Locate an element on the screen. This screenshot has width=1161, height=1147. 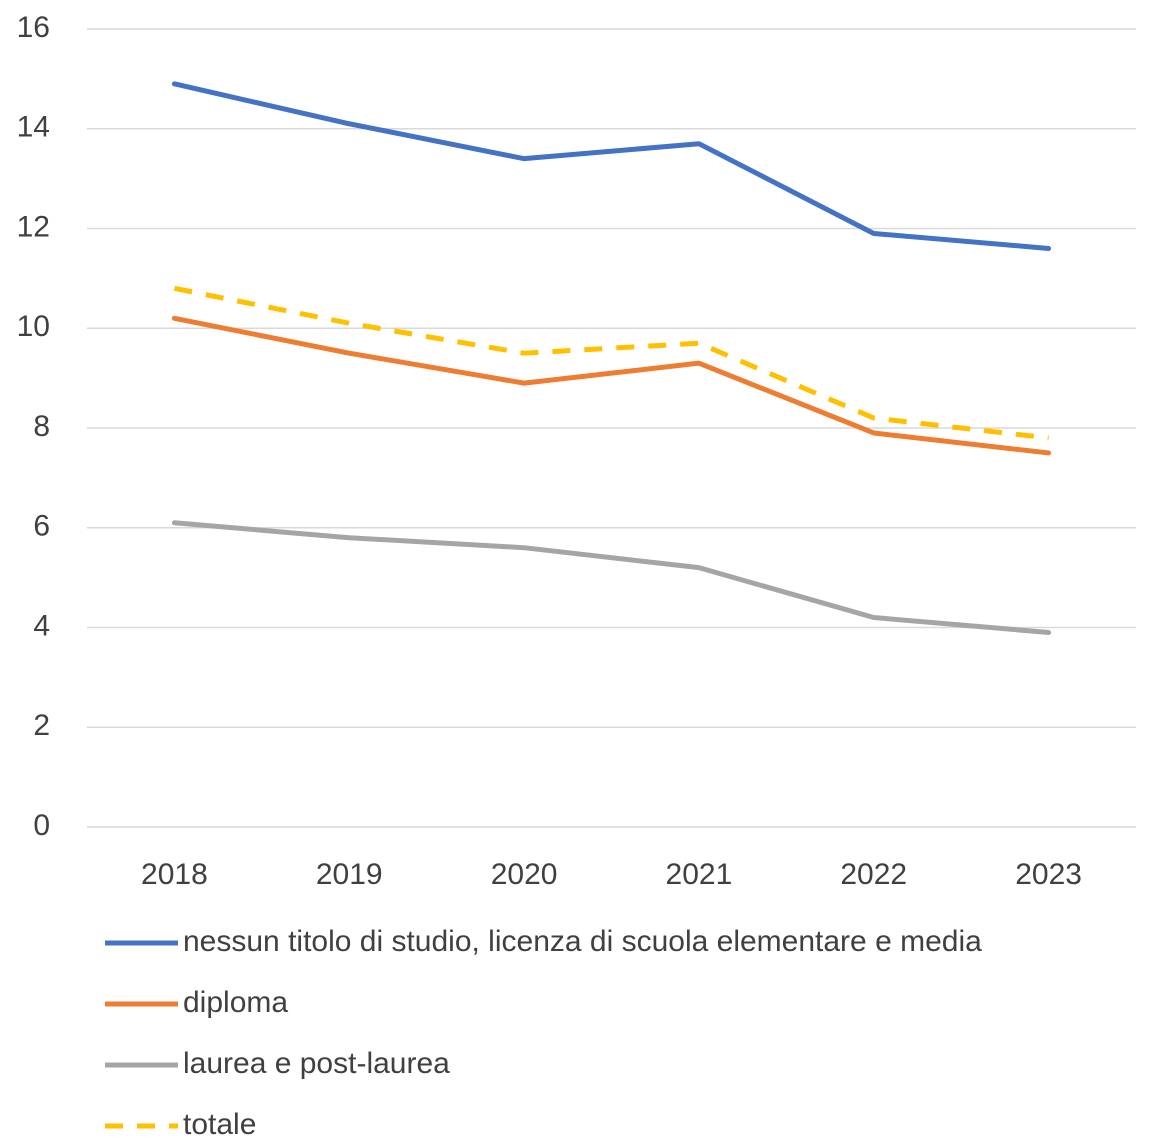
y-tick-label: 0 is located at coordinates (41, 825).